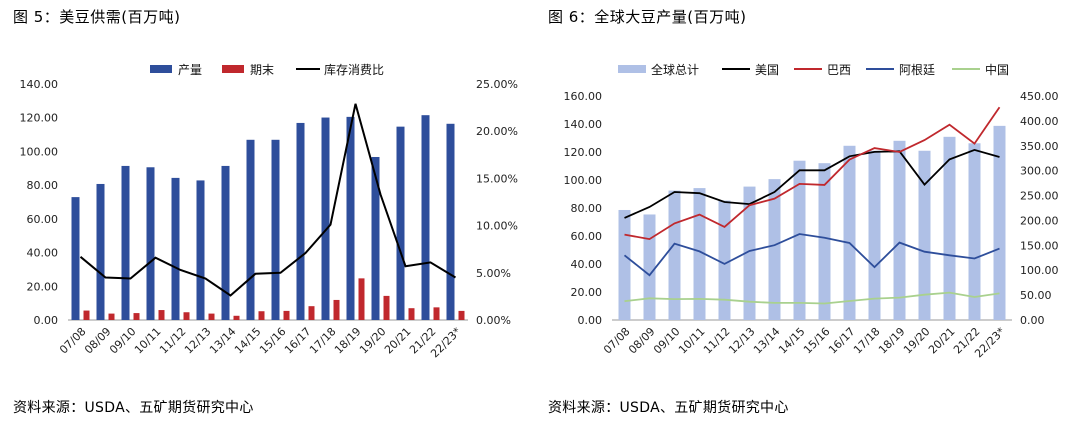 This screenshot has height=428, width=1080. Describe the element at coordinates (97, 17) in the screenshot. I see `left-panel-title: 图 5：美豆供需(百万吨)` at that location.